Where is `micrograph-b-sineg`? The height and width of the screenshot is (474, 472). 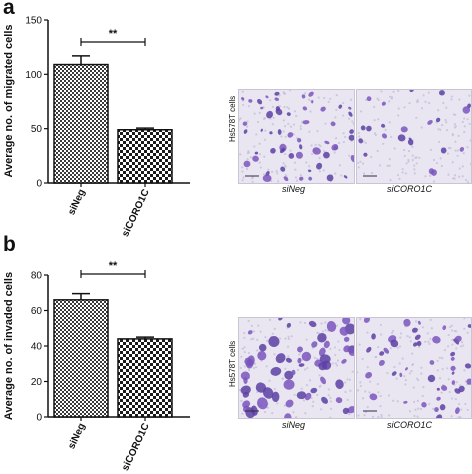
micrograph-b-sineg is located at coordinates (296, 368).